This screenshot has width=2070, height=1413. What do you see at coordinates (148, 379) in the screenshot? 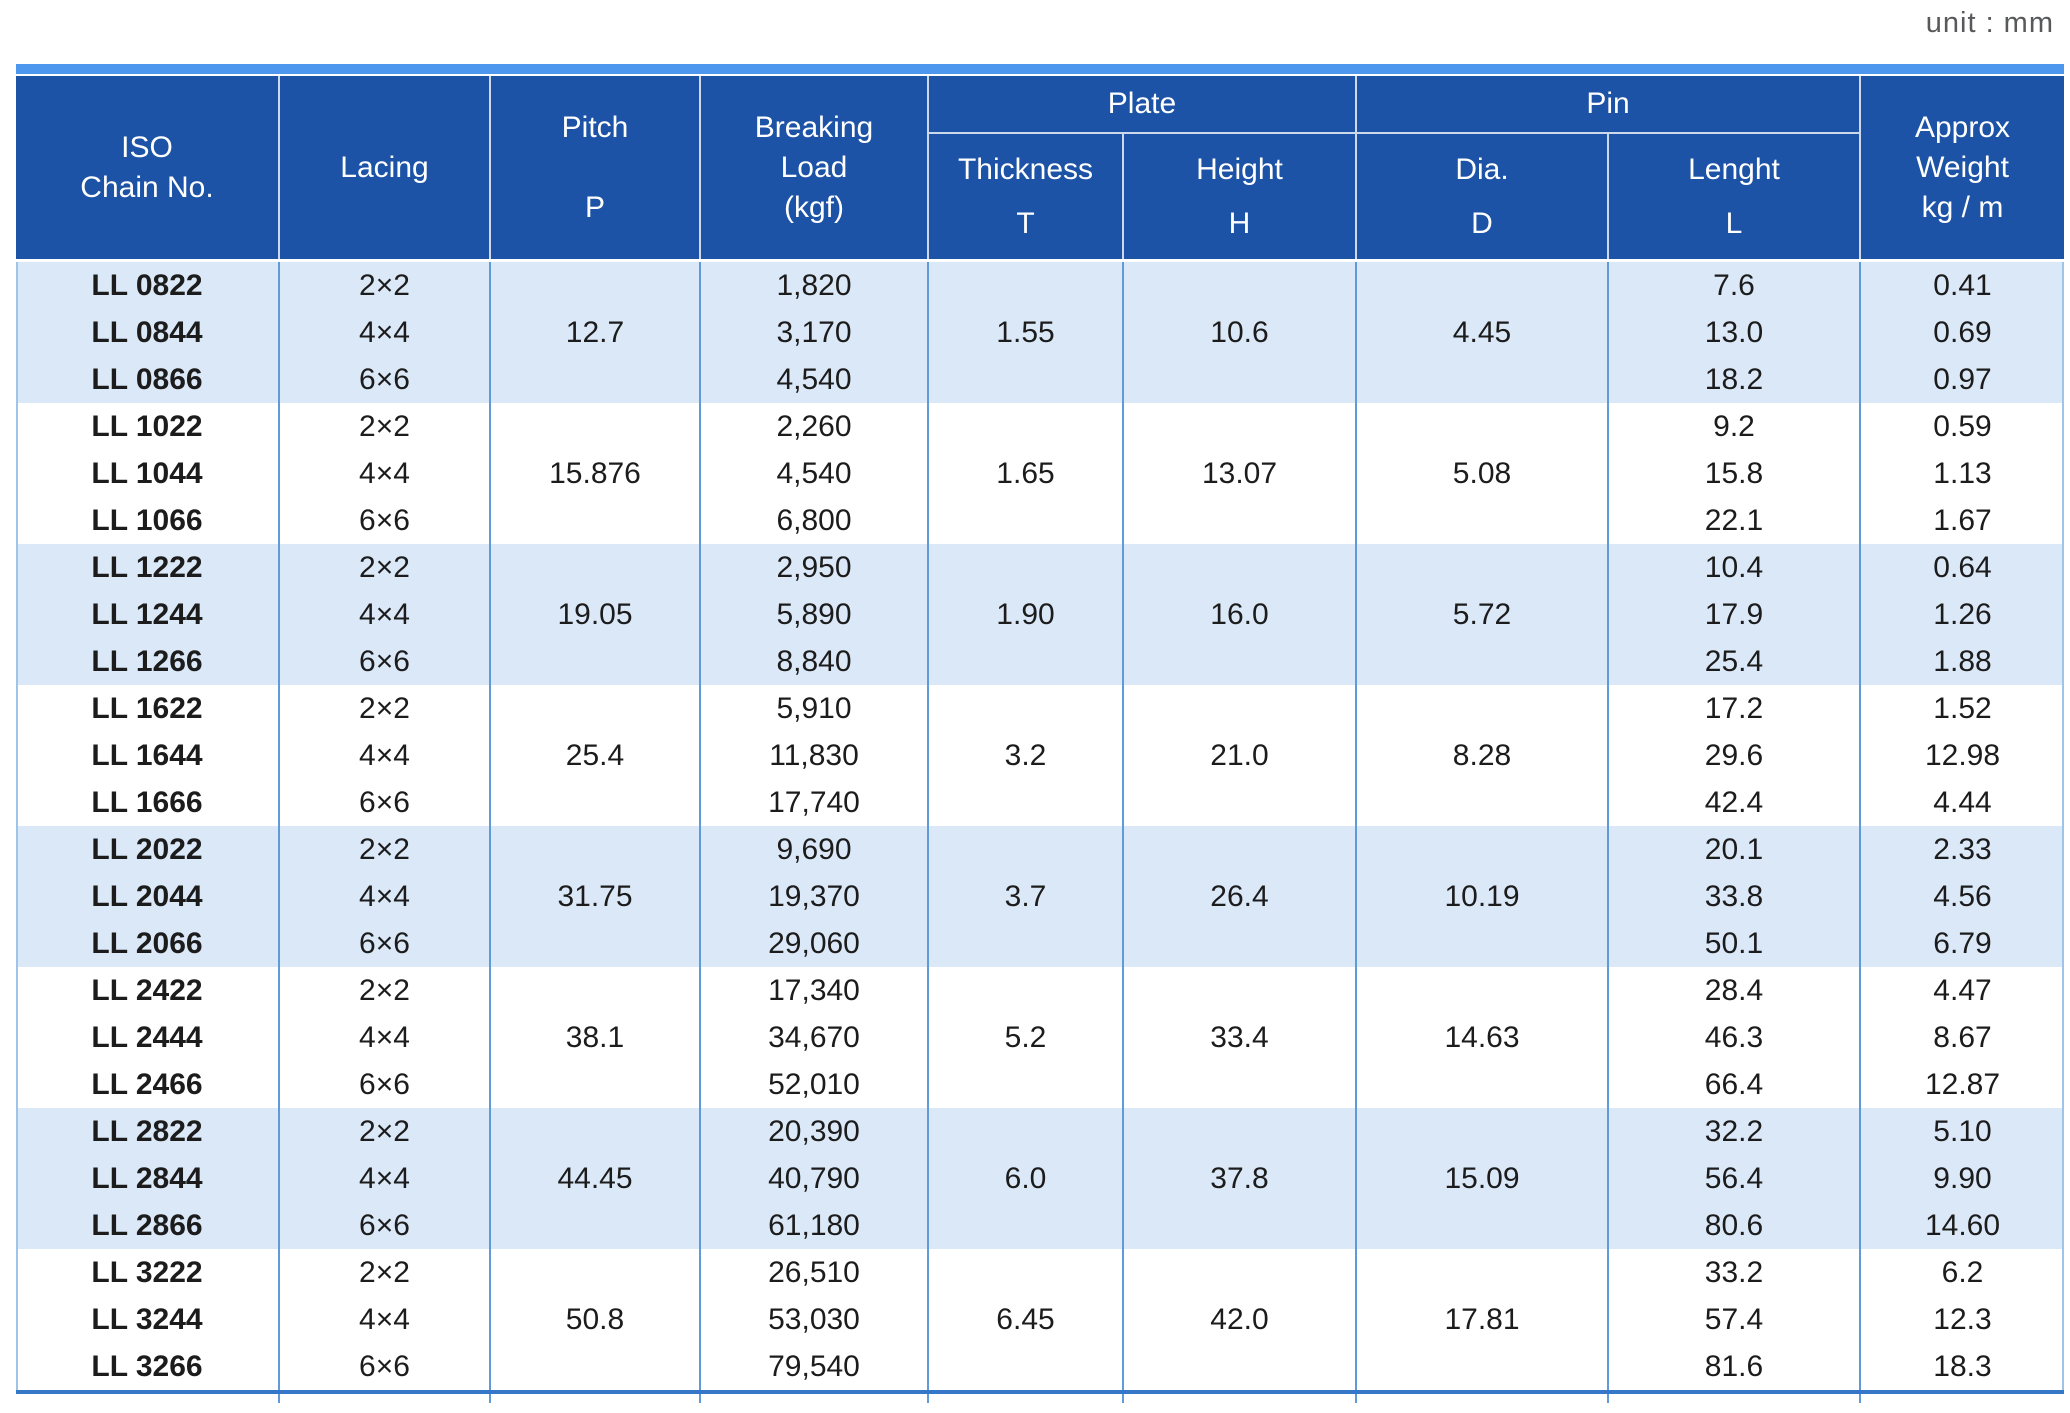
I see `chain-no-cell: LL 0866` at bounding box center [148, 379].